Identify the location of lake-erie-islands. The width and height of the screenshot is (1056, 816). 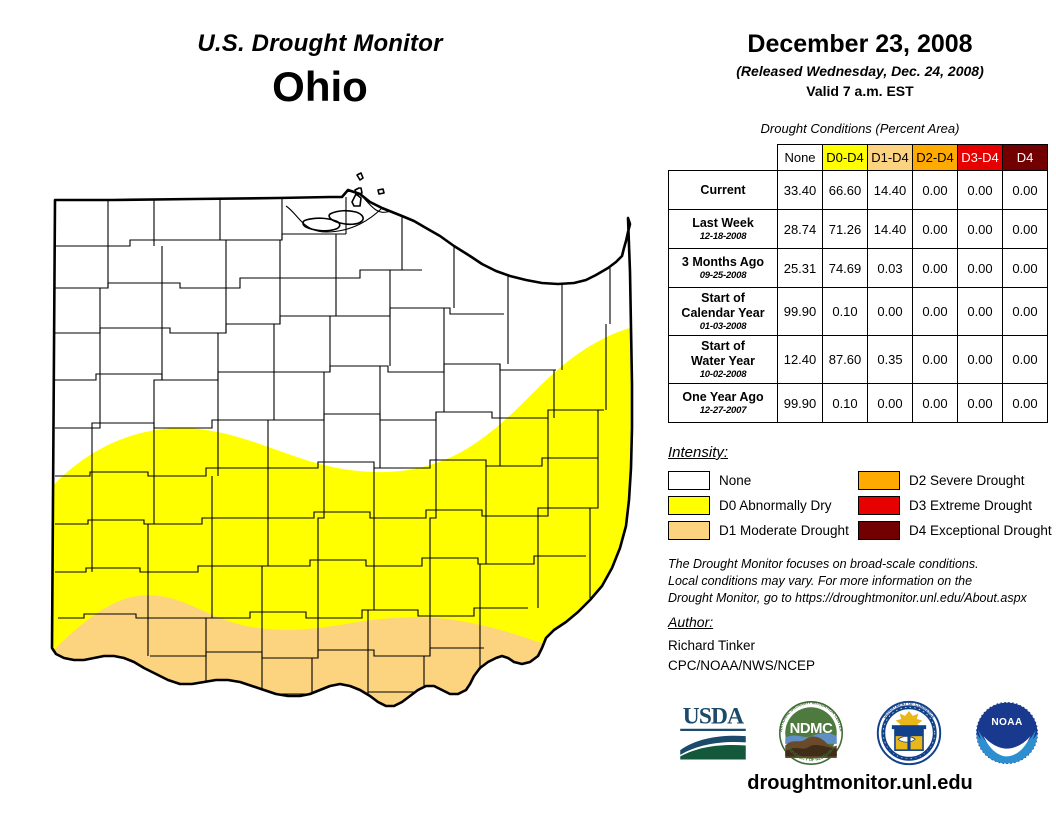
(343, 202).